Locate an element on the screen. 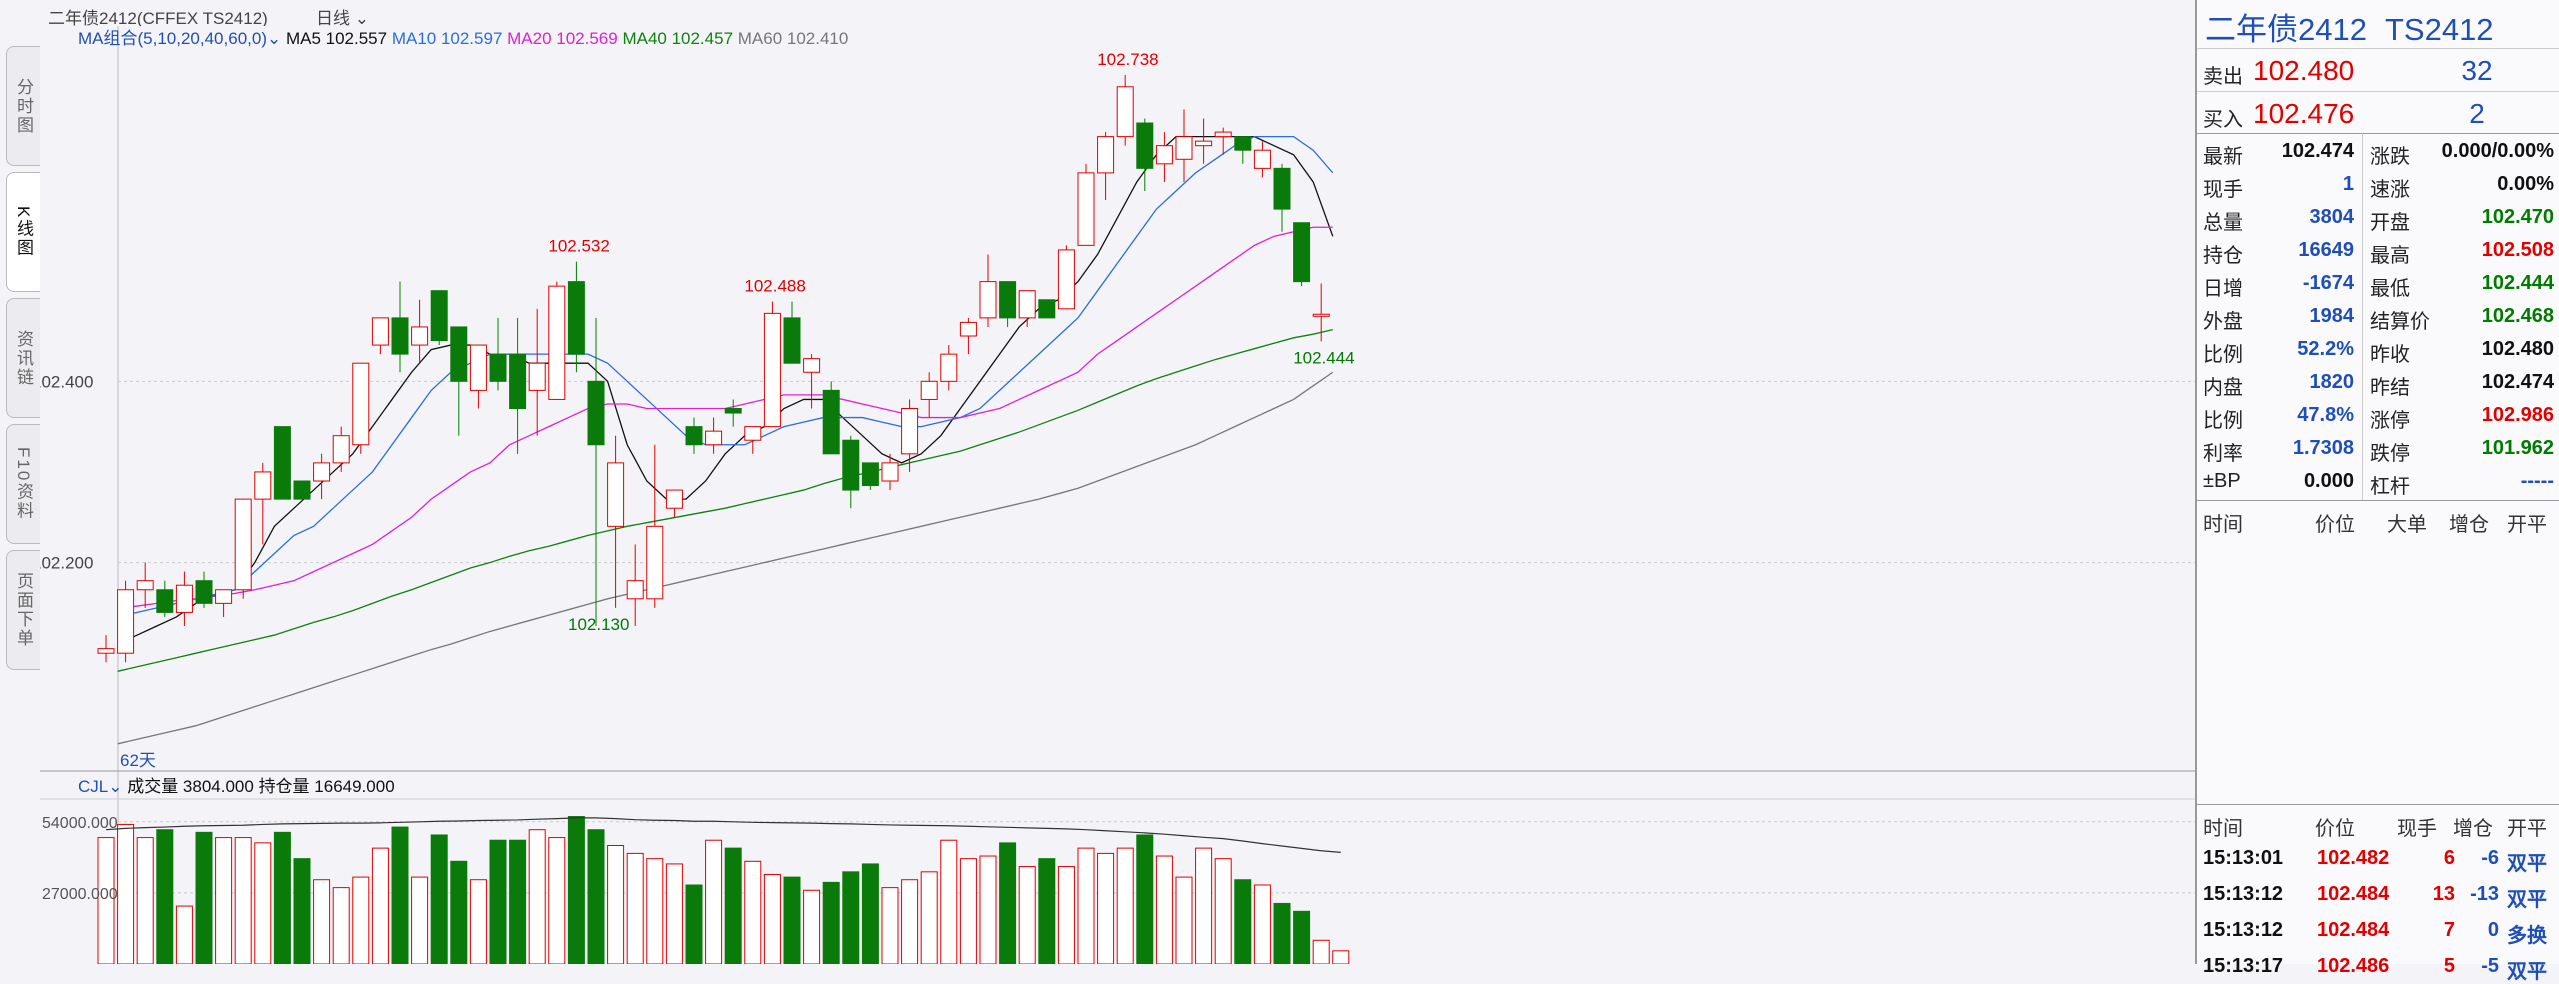  stat-label: 最高 is located at coordinates (2390, 256).